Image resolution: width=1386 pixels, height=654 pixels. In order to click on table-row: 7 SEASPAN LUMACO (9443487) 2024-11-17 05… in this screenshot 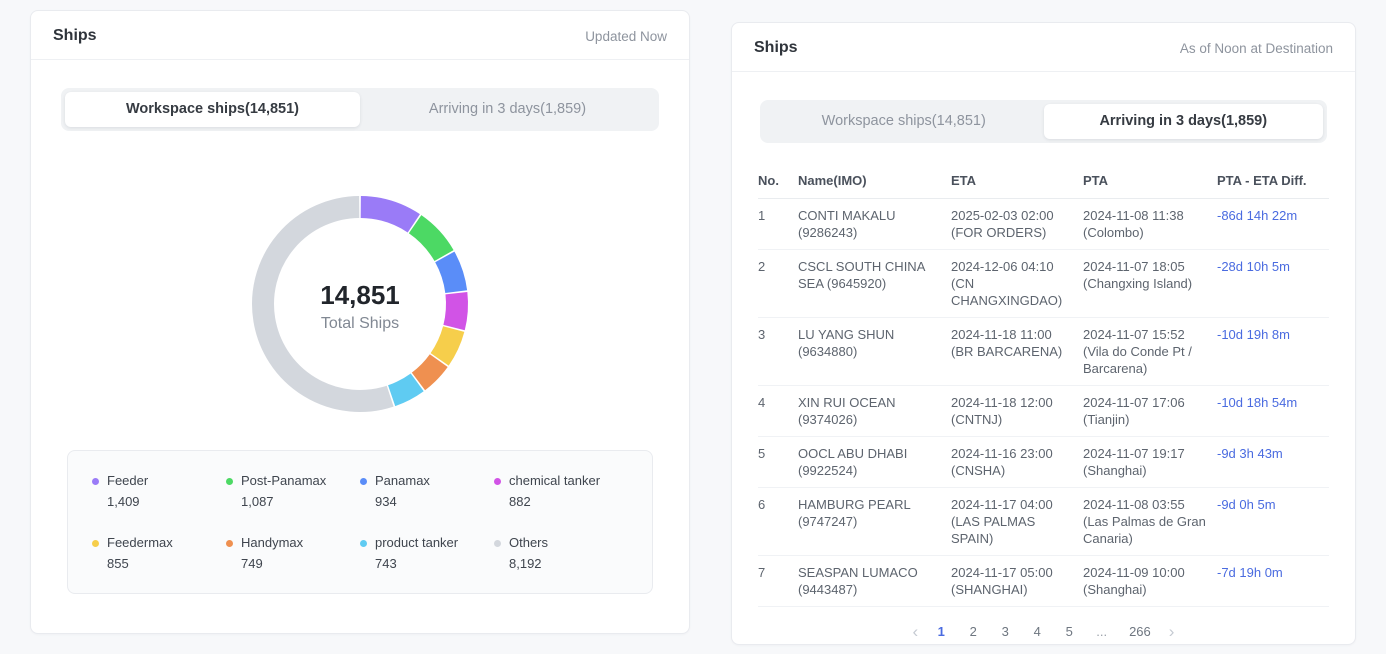, I will do `click(1043, 581)`.